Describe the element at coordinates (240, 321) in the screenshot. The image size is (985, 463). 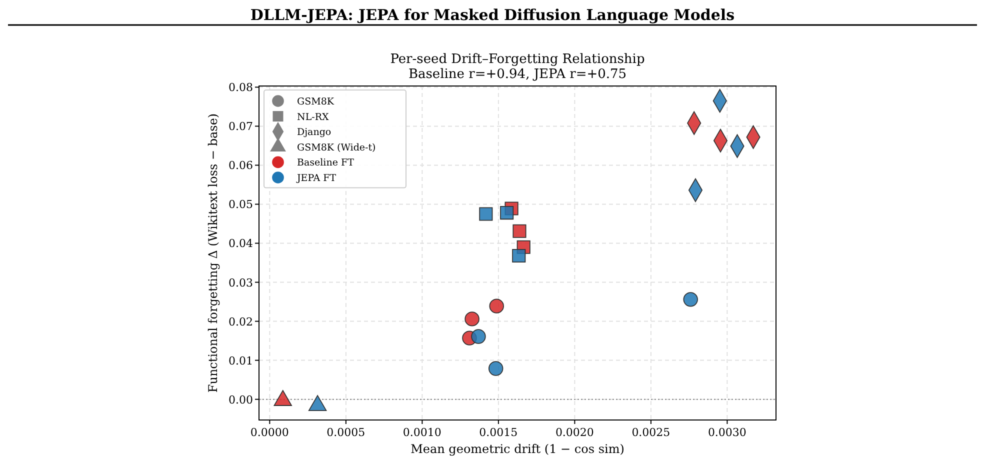
I see `y-tick-label: 0.02` at that location.